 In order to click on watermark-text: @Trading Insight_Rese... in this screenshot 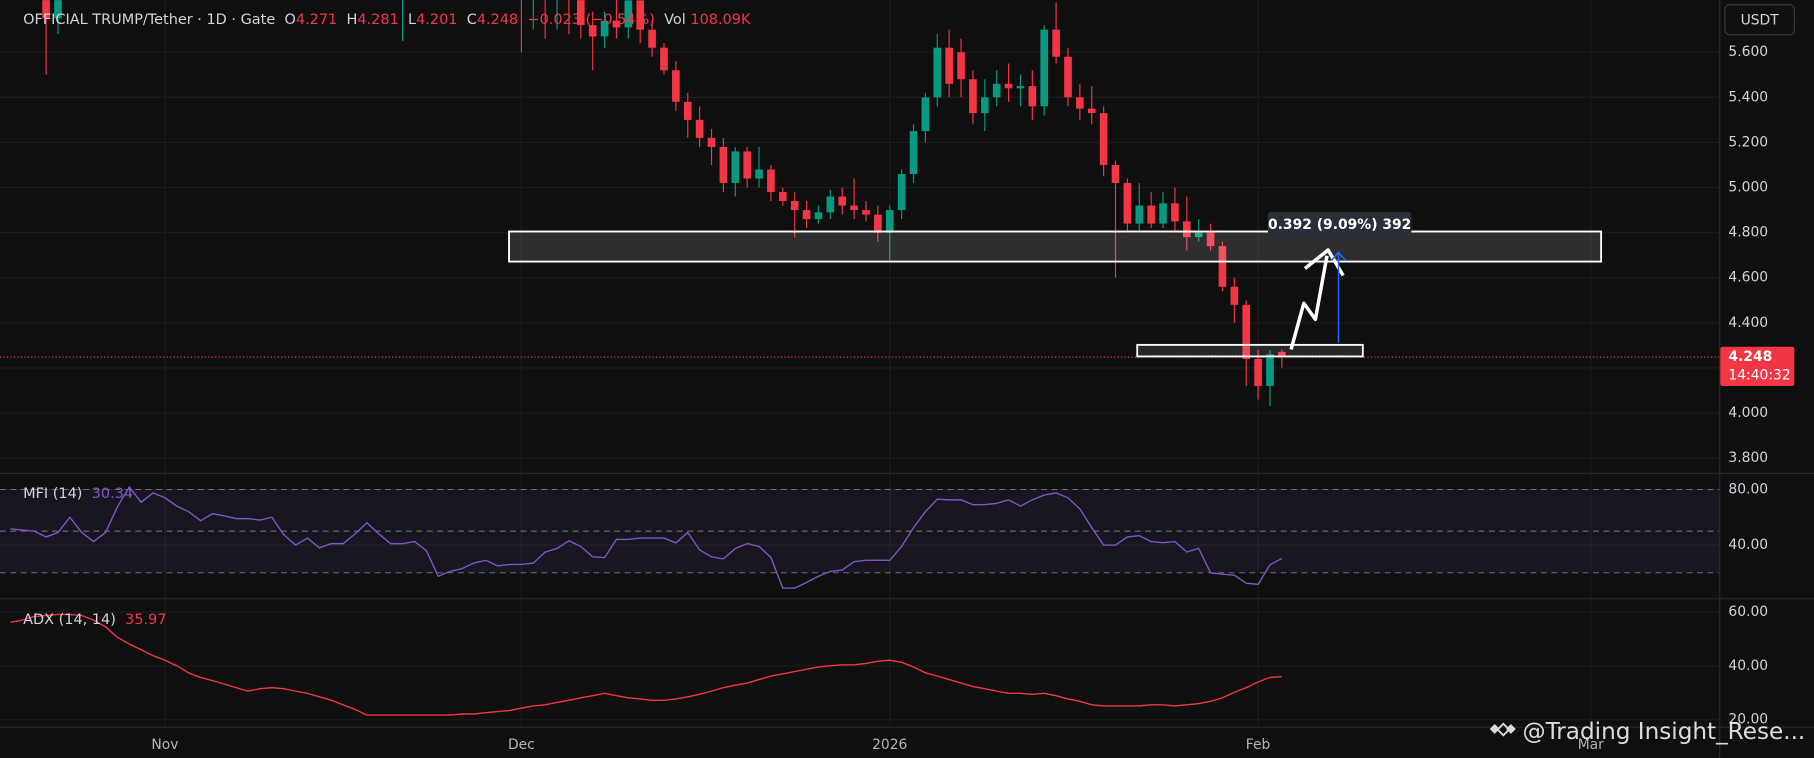, I will do `click(1663, 732)`.